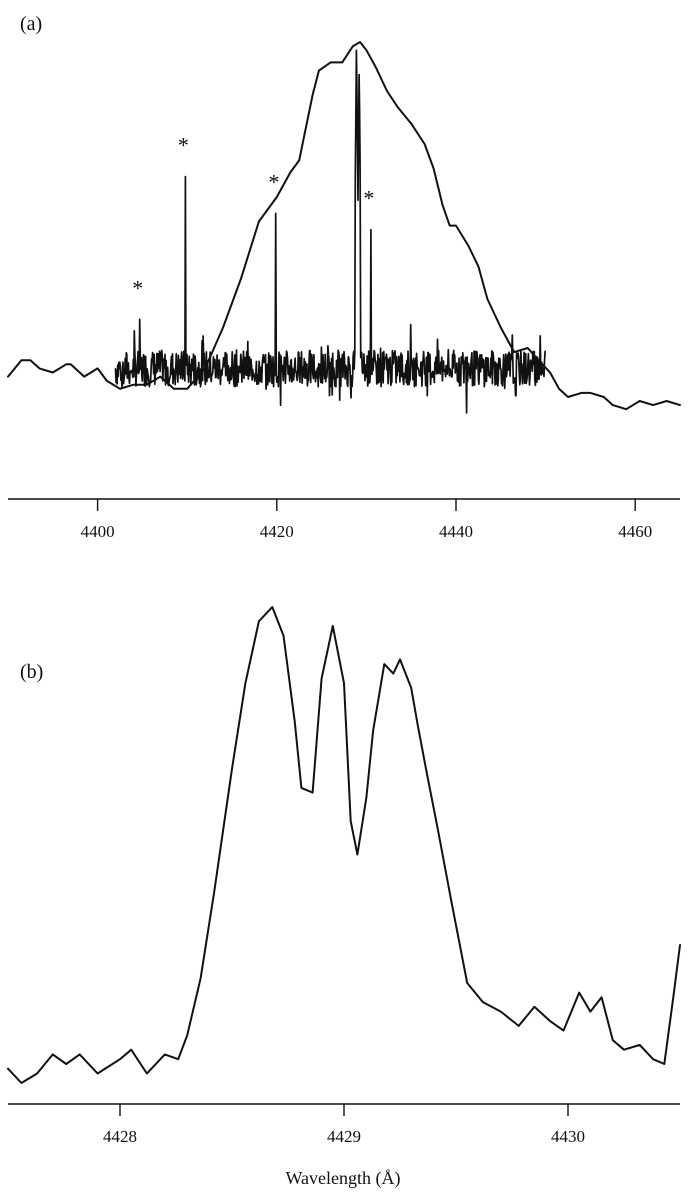 The image size is (700, 1195). Describe the element at coordinates (98, 531) in the screenshot. I see `panel-a-tick-label: 4400` at that location.